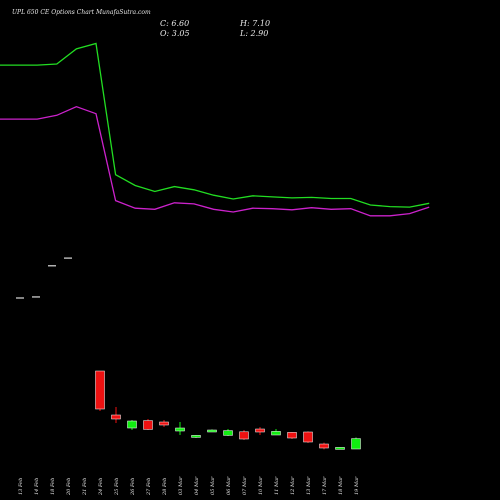 The image size is (500, 500). I want to click on date-label-11: 04 Mar, so click(197, 485).